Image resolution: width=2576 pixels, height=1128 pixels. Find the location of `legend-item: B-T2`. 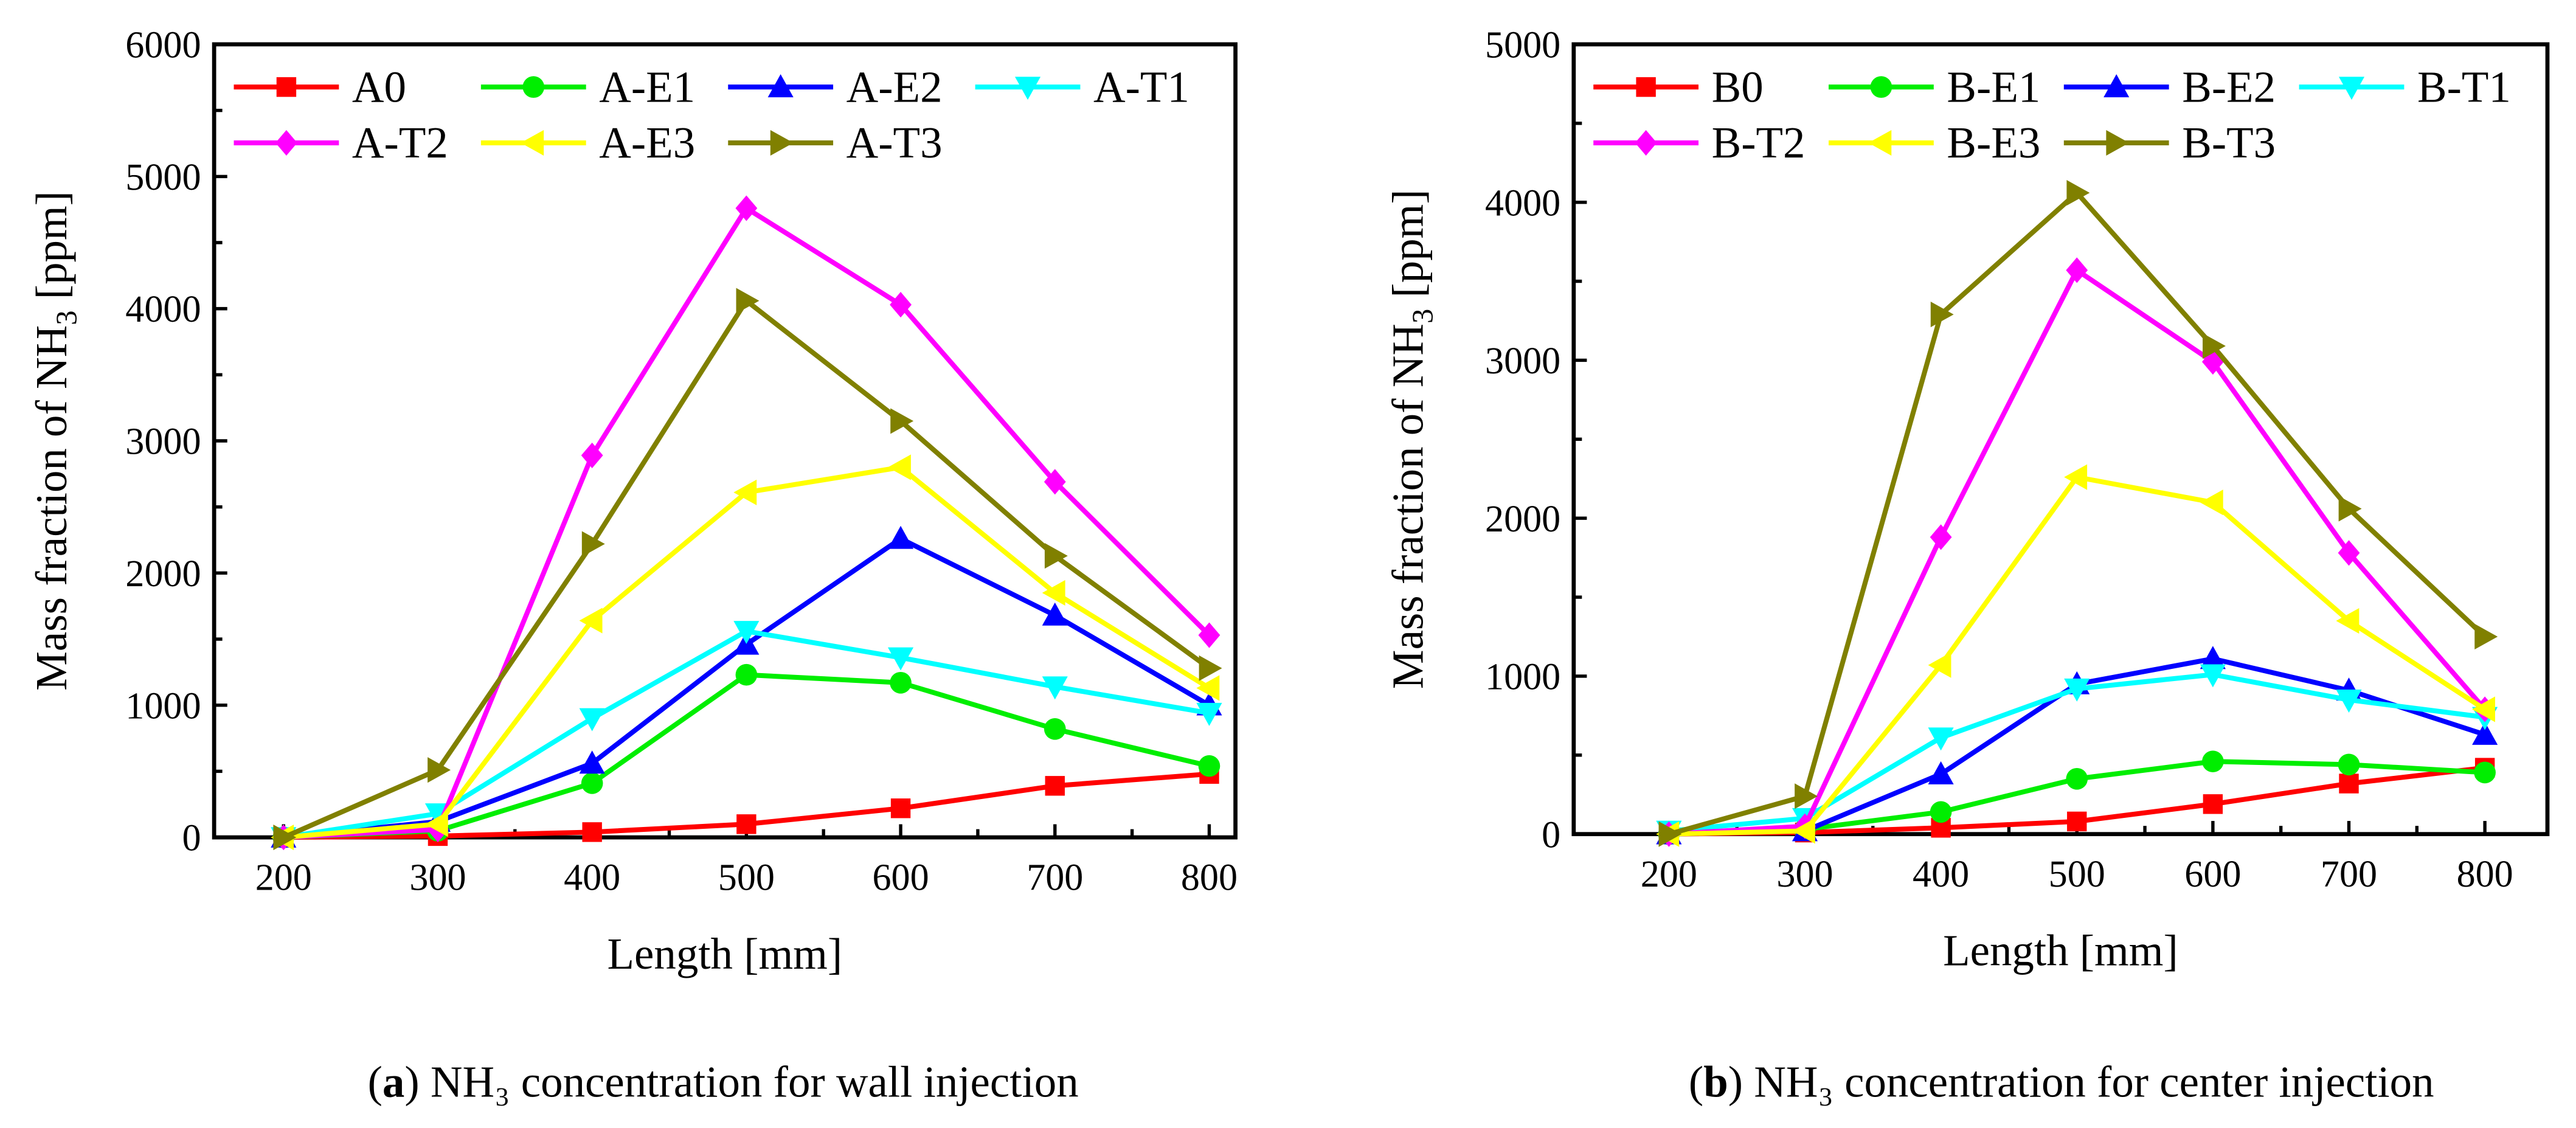

legend-item: B-T2 is located at coordinates (1699, 142).